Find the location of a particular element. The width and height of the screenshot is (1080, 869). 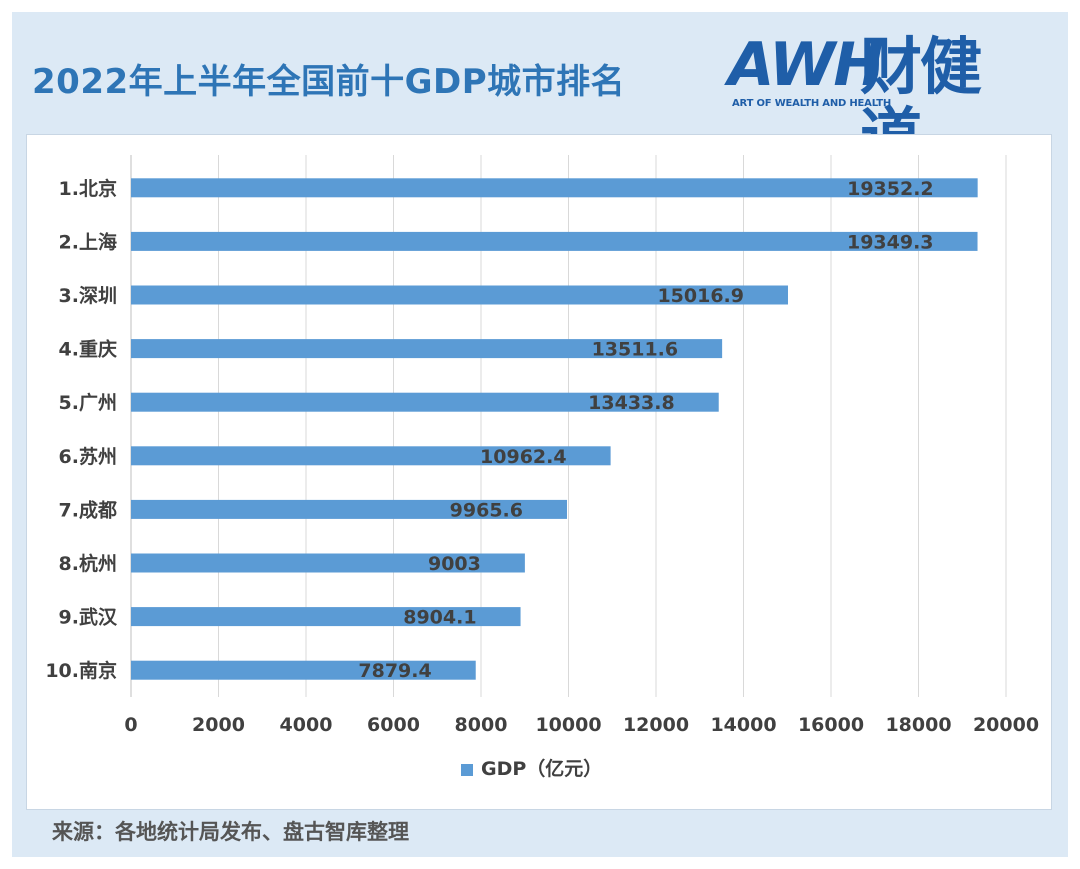

category-label: 3.深圳 is located at coordinates (88, 295).